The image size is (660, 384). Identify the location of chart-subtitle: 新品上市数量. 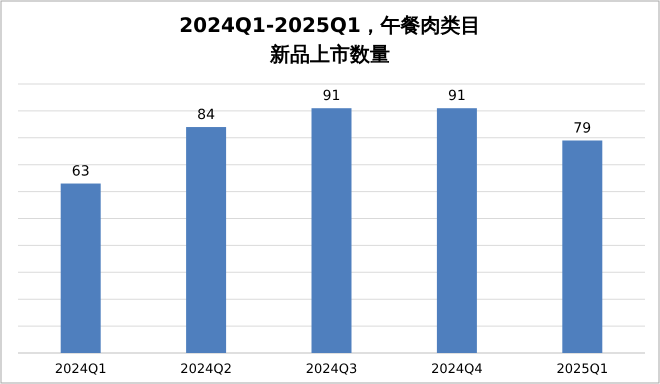
(329, 54).